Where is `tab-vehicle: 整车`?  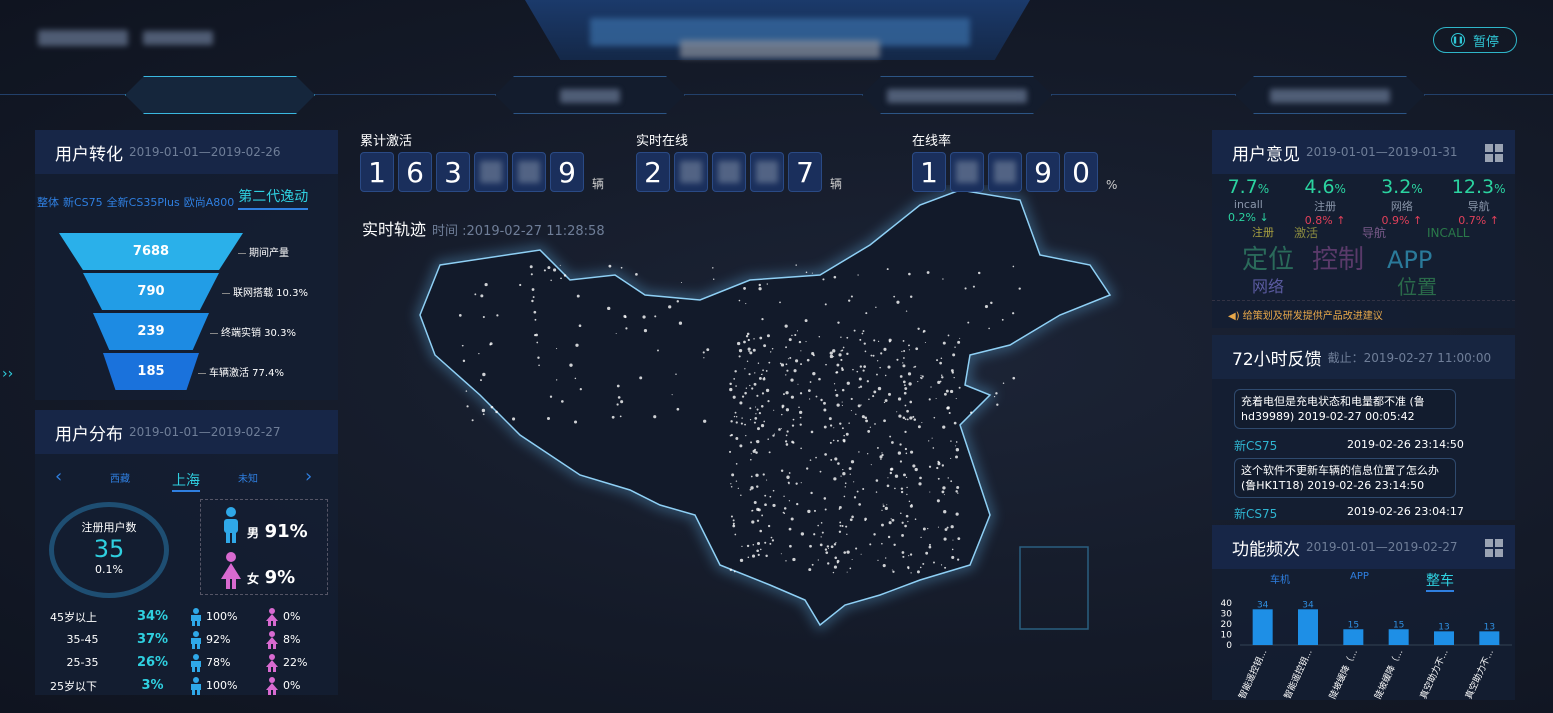
tab-vehicle: 整车 is located at coordinates (1440, 581).